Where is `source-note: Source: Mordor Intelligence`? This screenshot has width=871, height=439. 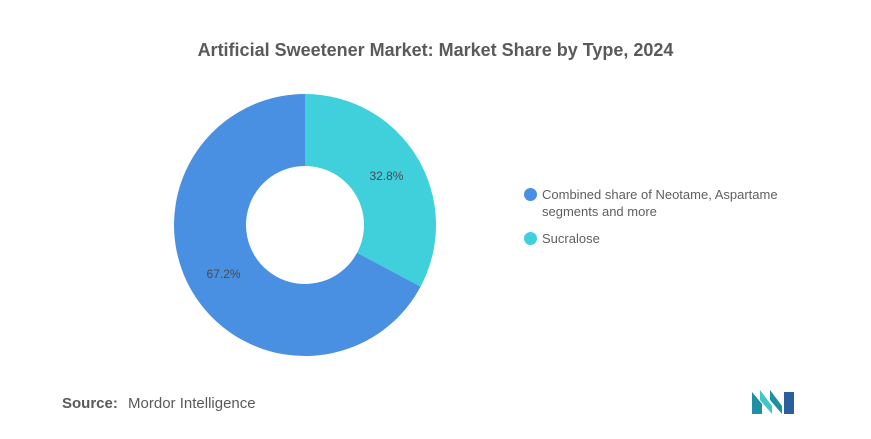 source-note: Source: Mordor Intelligence is located at coordinates (159, 403).